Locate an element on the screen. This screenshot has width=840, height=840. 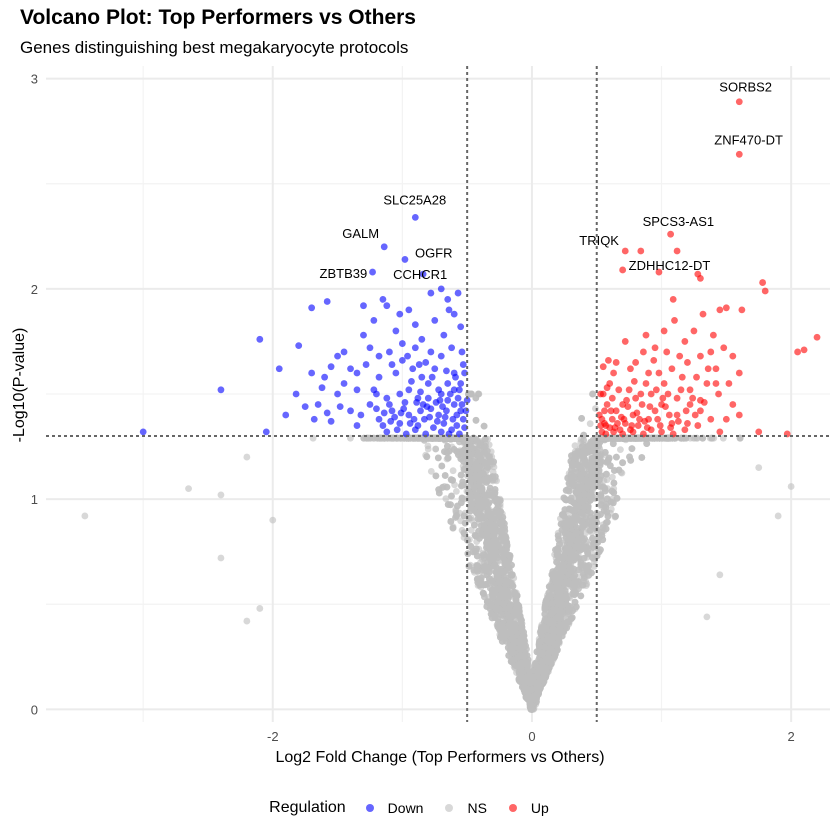
chart-title: Volcano Plot: Top Performers vs Others is located at coordinates (218, 17).